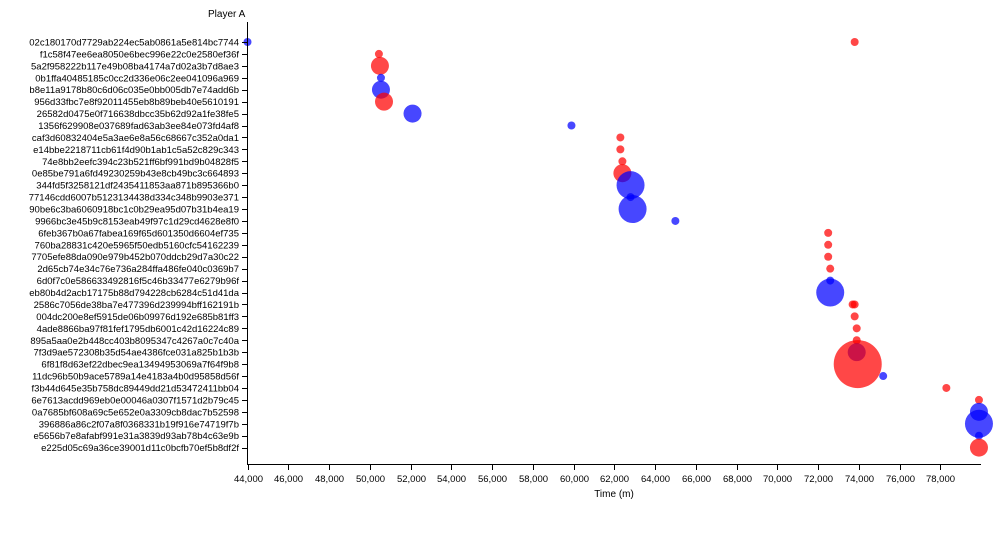  I want to click on x-tick-label: 54,000, so click(451, 479).